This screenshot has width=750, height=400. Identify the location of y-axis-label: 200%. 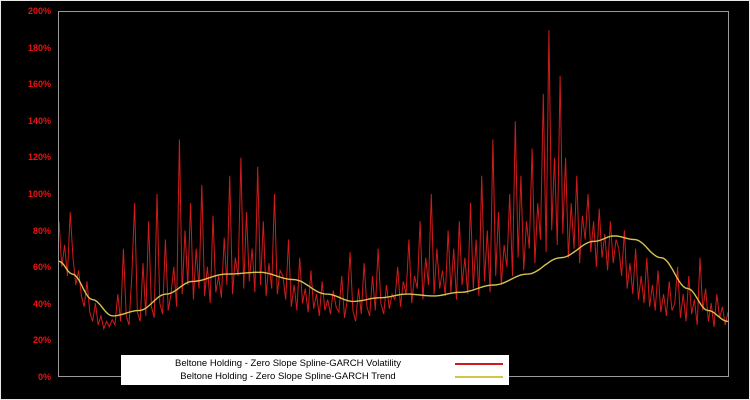
(39, 11).